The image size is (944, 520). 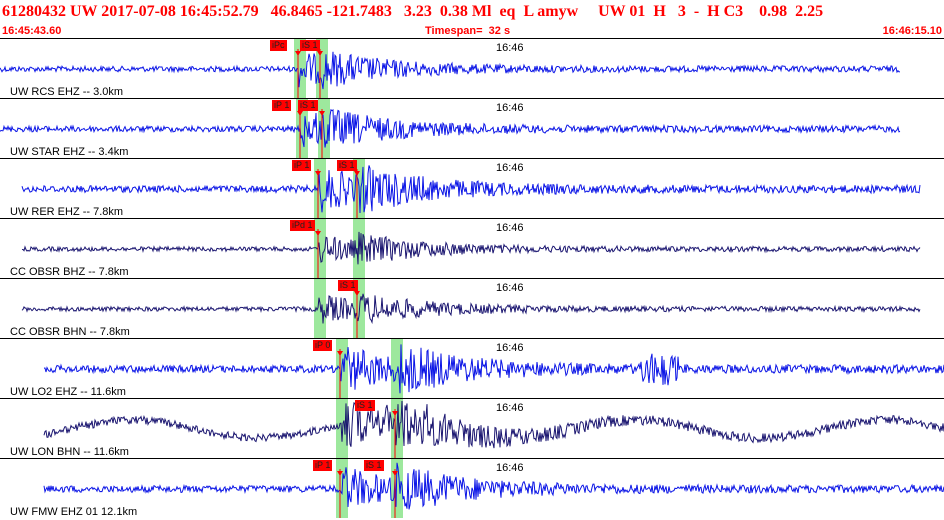 I want to click on waveform-panel: 16:46 CC OBSR BHZ -- 7.8km iPd 1, so click(x=472, y=248).